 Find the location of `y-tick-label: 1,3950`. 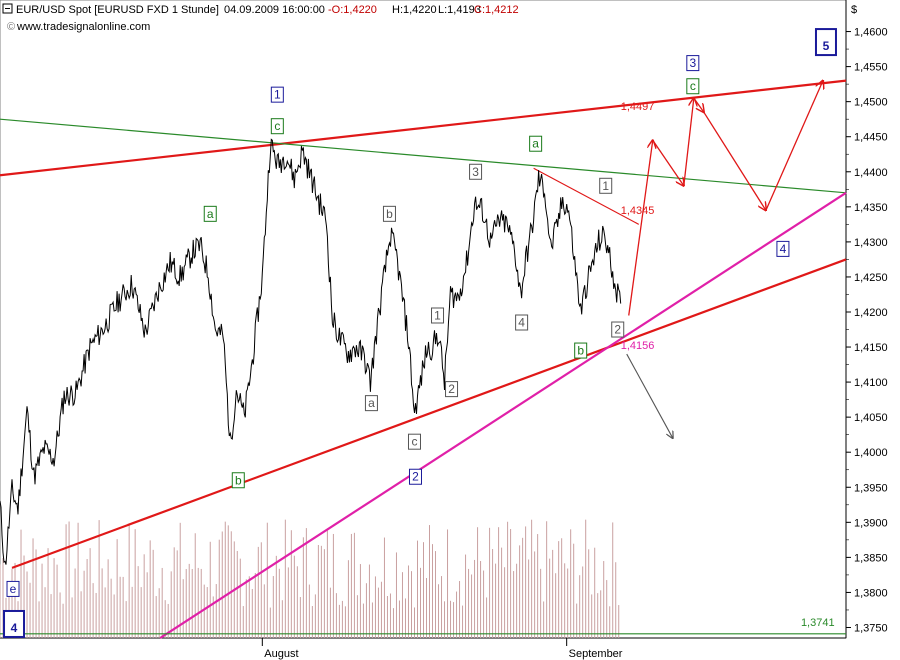

y-tick-label: 1,3950 is located at coordinates (871, 488).